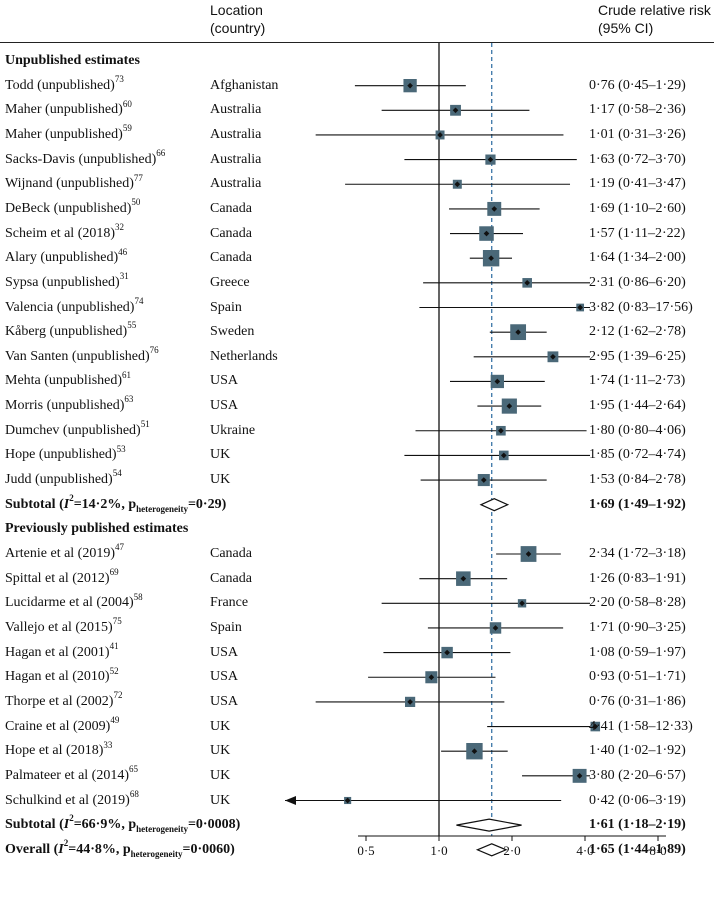  I want to click on reference-number: 52, so click(114, 670).